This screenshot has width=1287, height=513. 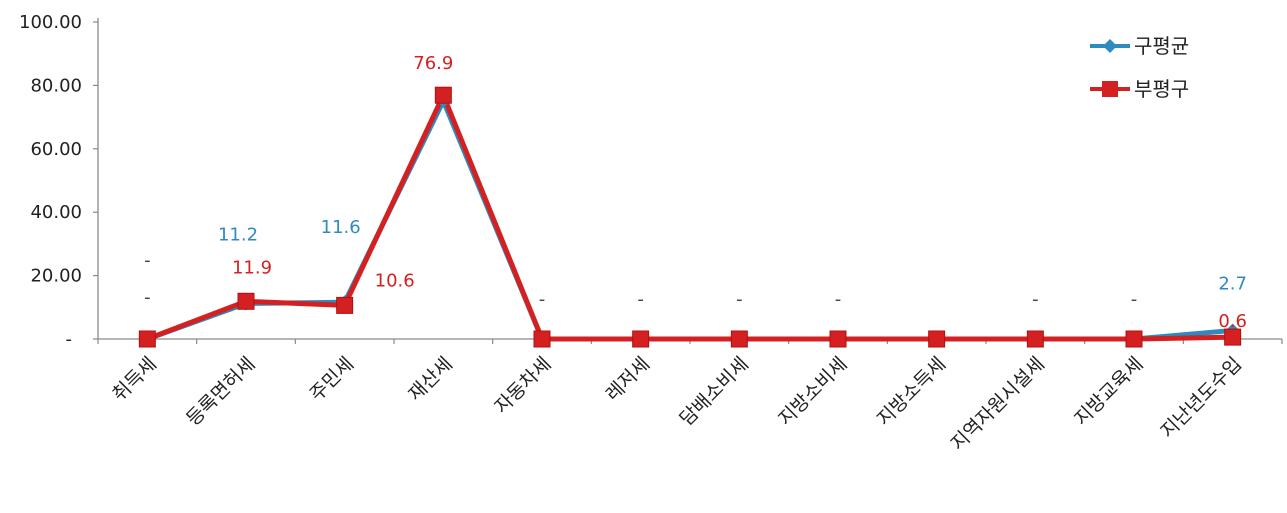 I want to click on x-tick-label: 취득세, so click(x=134, y=379).